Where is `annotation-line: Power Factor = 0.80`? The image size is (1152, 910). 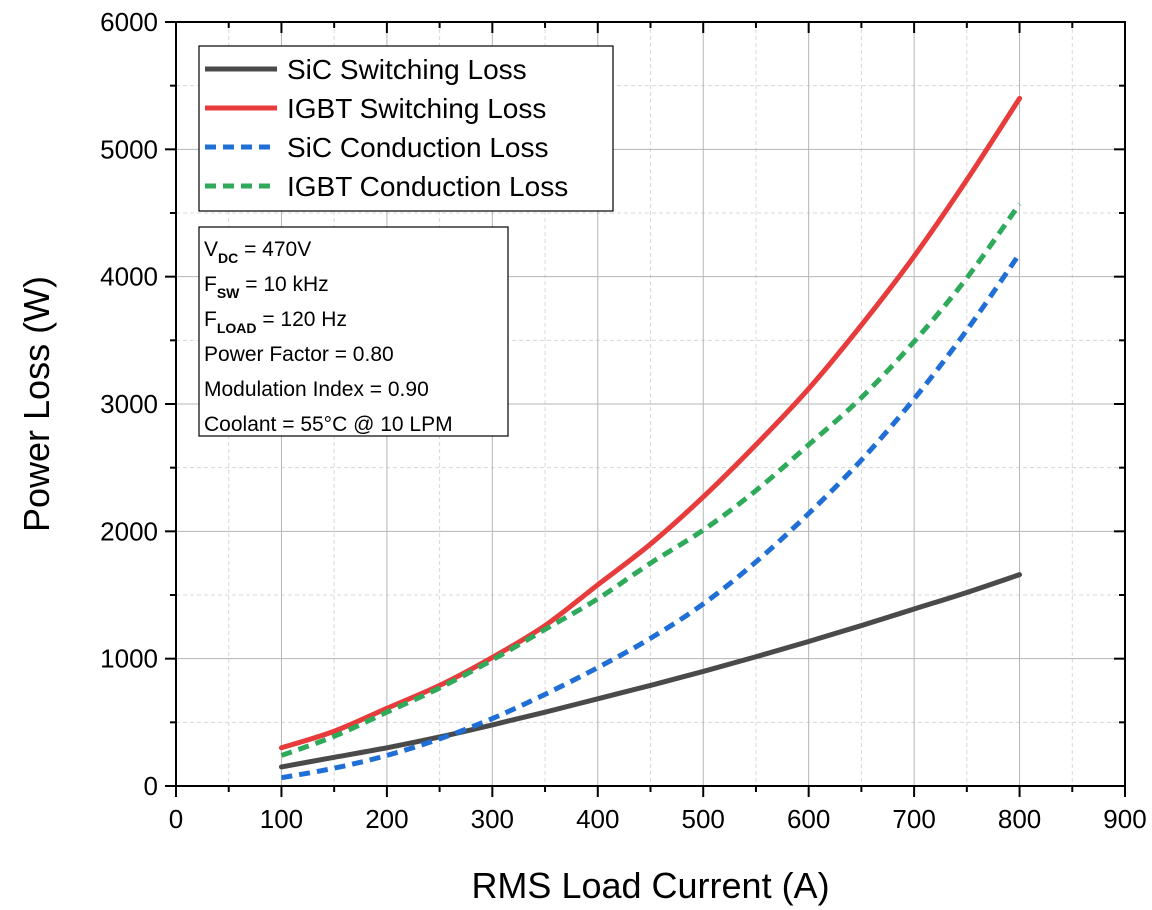
annotation-line: Power Factor = 0.80 is located at coordinates (299, 354).